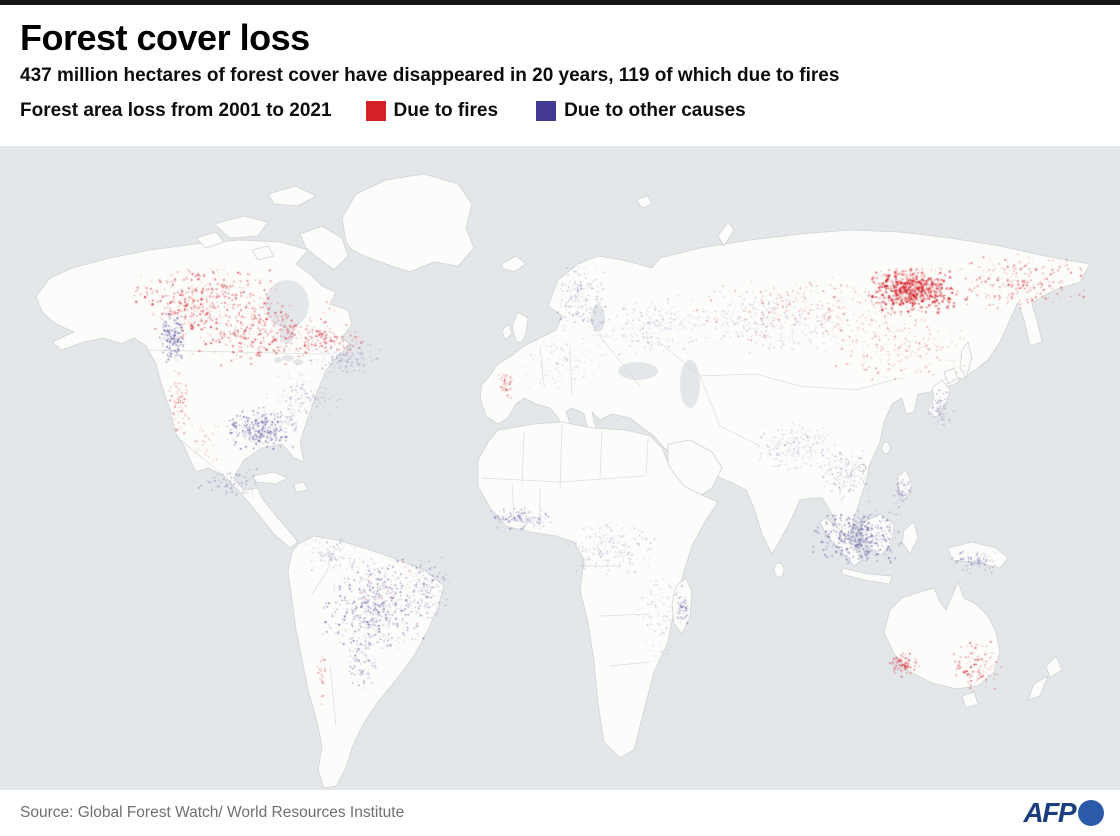  I want to click on legend-item-label: Due to fires, so click(446, 110).